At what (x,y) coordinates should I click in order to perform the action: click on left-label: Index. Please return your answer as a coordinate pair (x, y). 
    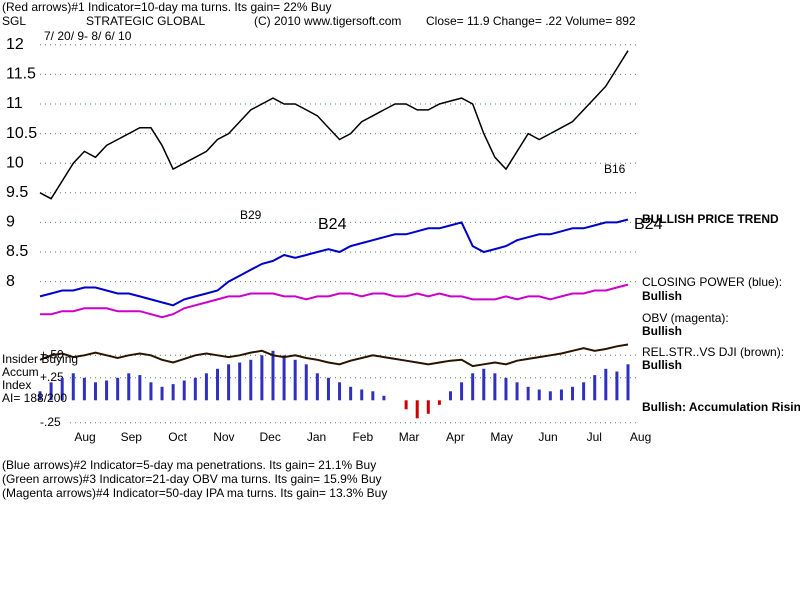
    Looking at the image, I should click on (16, 385).